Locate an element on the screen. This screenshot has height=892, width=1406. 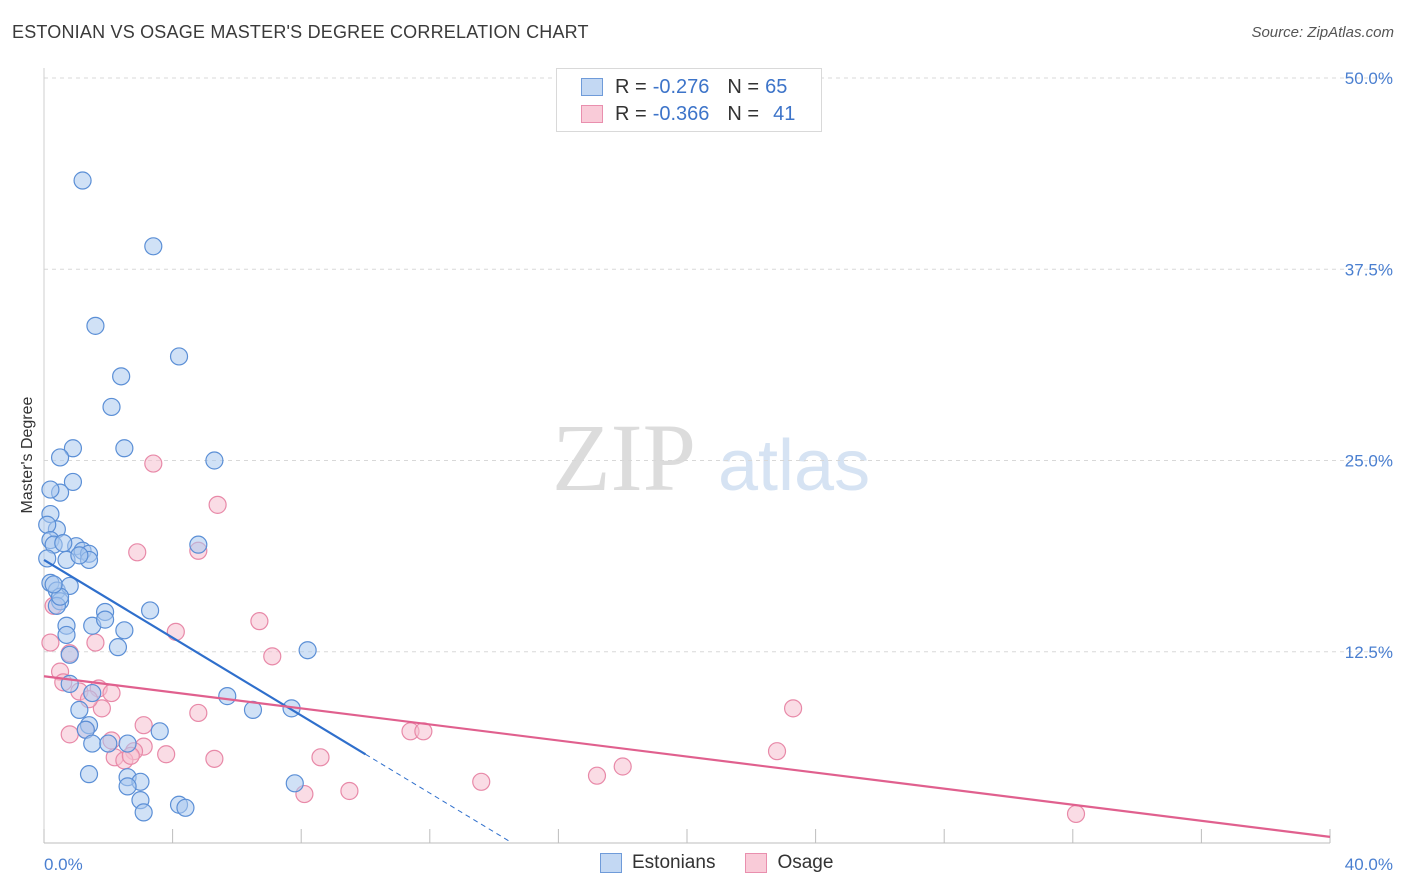
legend-item-estonians: Estonians is located at coordinates (657, 863).